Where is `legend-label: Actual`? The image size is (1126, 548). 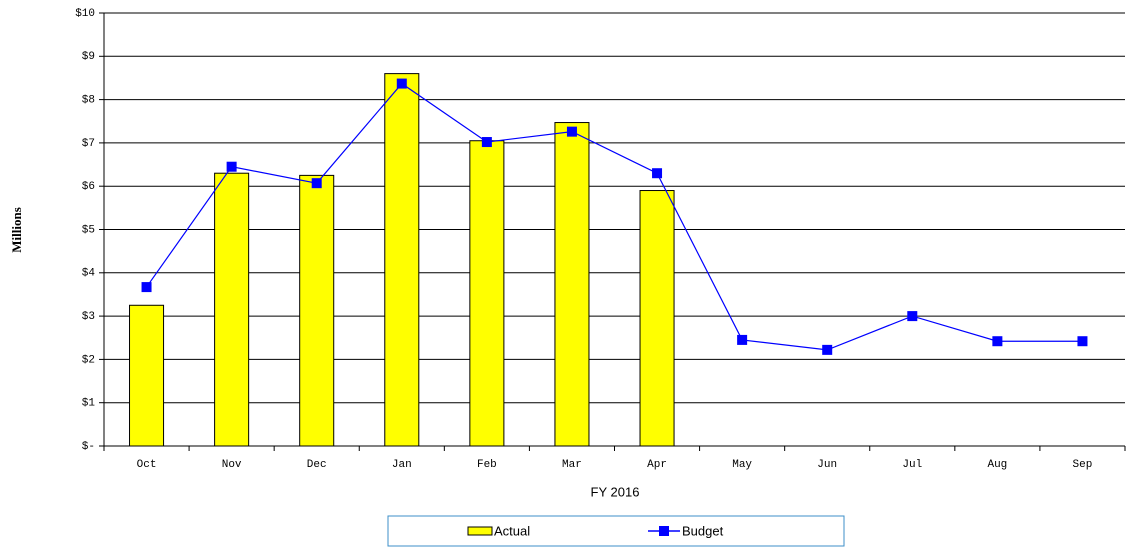 legend-label: Actual is located at coordinates (512, 530).